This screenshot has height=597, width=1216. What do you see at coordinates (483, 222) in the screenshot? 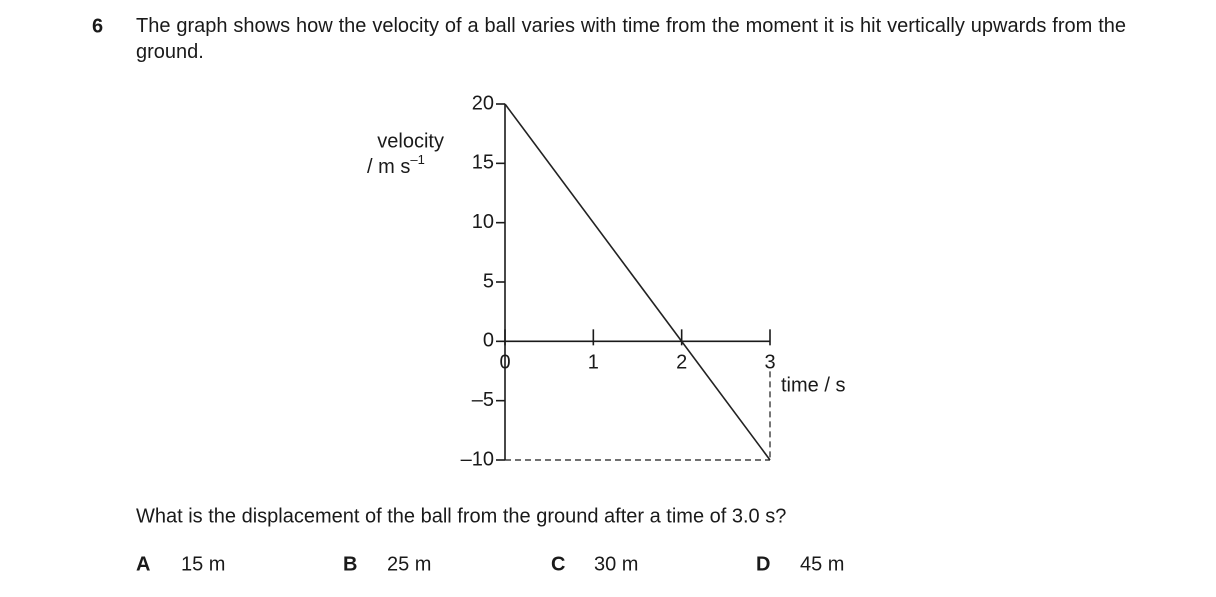
I see `y-tick-label: 10` at bounding box center [483, 222].